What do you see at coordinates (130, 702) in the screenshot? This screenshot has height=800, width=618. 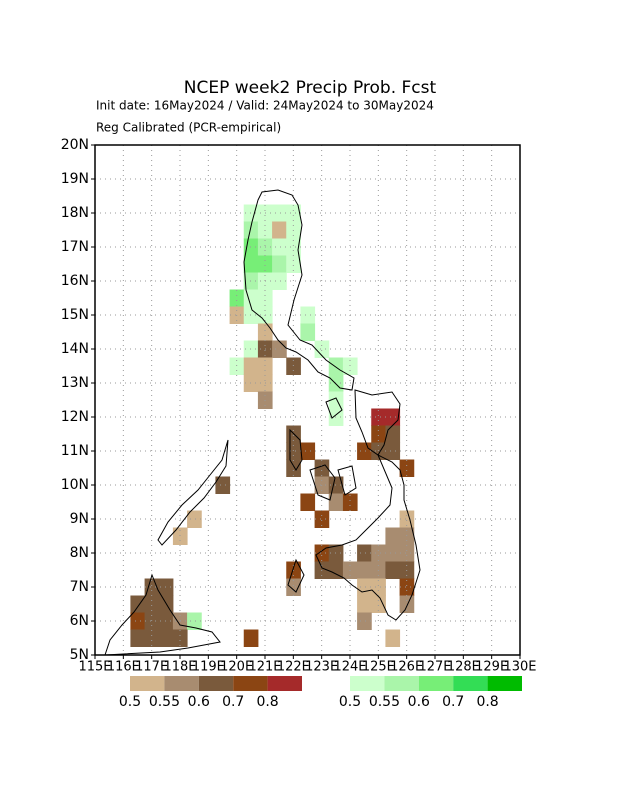 I see `legend-label: 0.5` at bounding box center [130, 702].